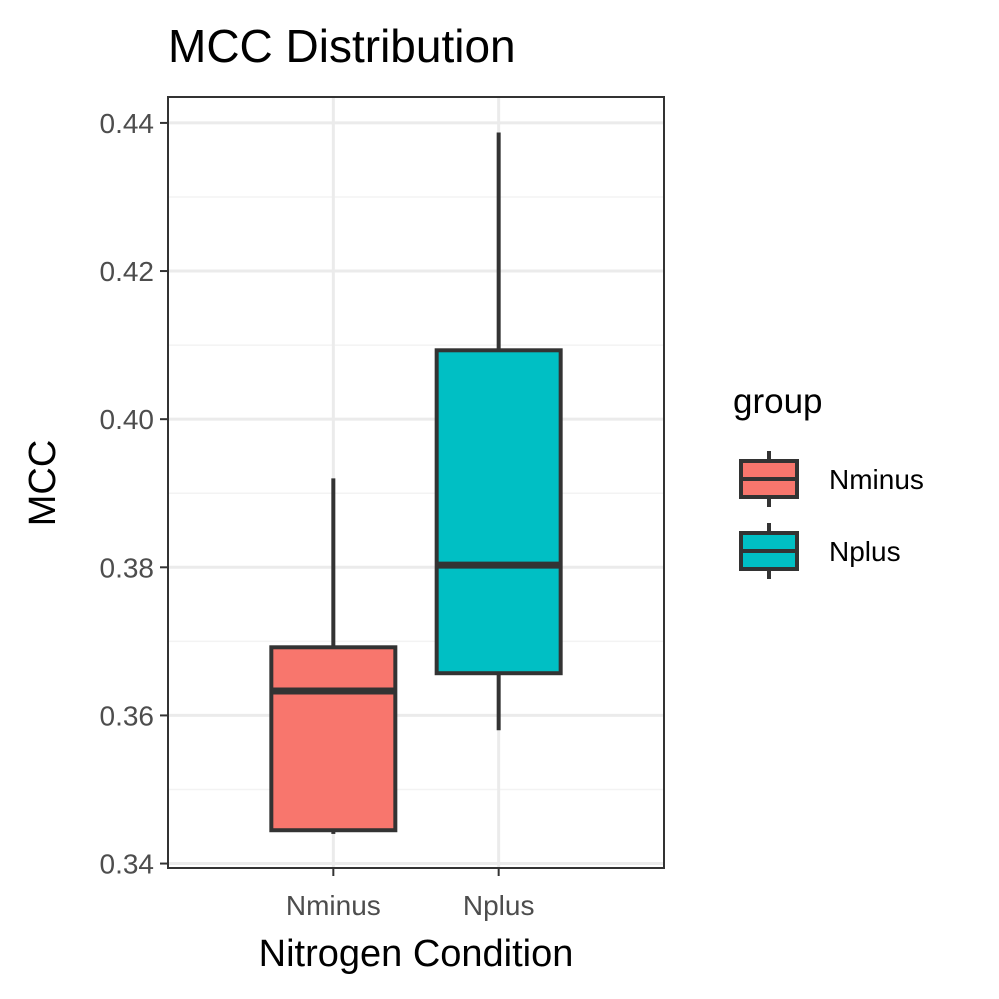 This screenshot has height=999, width=999. What do you see at coordinates (134, 494) in the screenshot?
I see `y-axis: 0.34 0.36 0.38 0.40 0.42 0.44` at bounding box center [134, 494].